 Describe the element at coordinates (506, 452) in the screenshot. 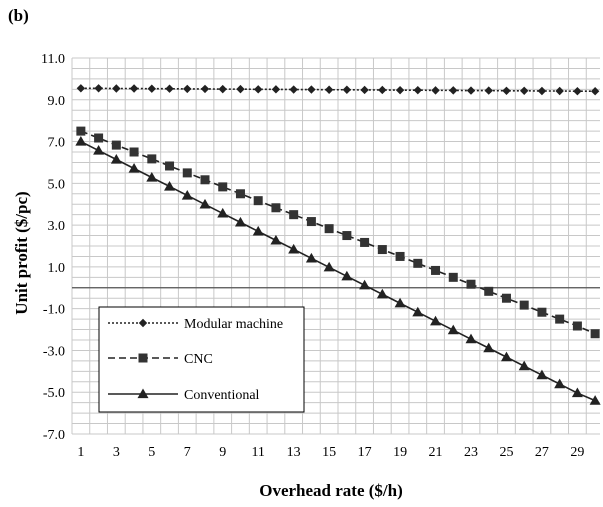

I see `x-tick-label: 25` at that location.